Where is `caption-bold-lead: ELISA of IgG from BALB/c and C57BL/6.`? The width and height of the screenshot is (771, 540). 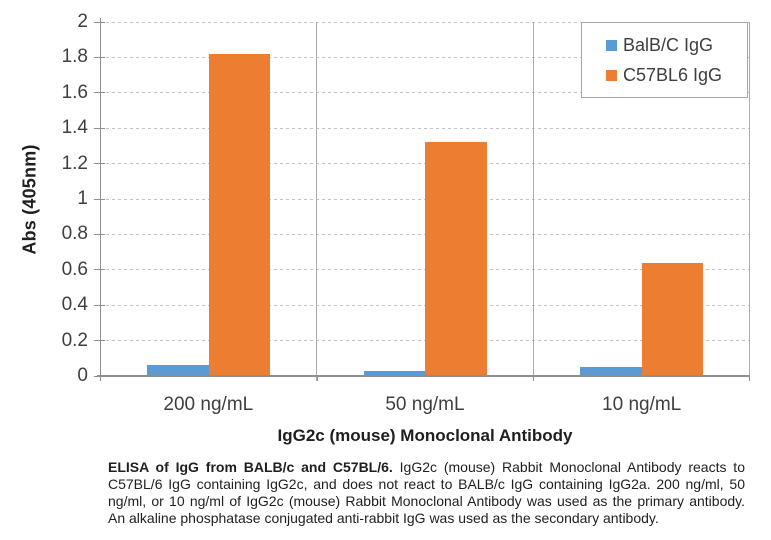
caption-bold-lead: ELISA of IgG from BALB/c and C57BL/6. is located at coordinates (250, 467).